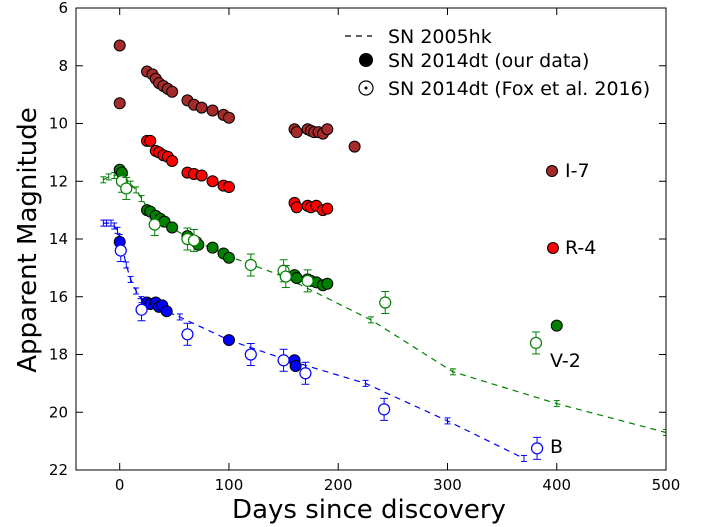 This screenshot has height=527, width=705. Describe the element at coordinates (552, 171) in the screenshot. I see `band-marker-i` at that location.